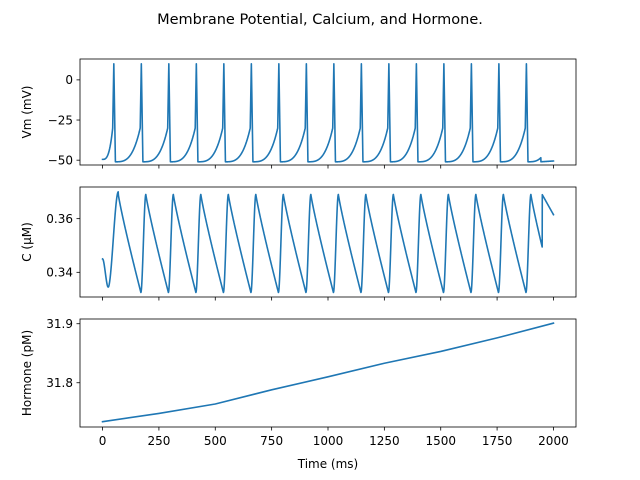 The width and height of the screenshot is (640, 480). Describe the element at coordinates (384, 441) in the screenshot. I see `hormone-x-tick-label: 1250` at that location.